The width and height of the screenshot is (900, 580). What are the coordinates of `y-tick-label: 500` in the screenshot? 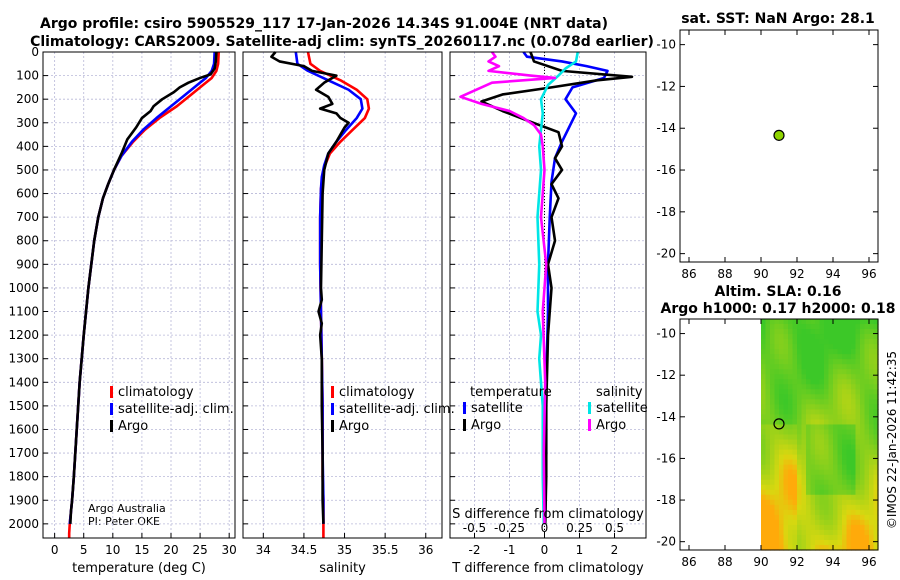 It's located at (27, 170).